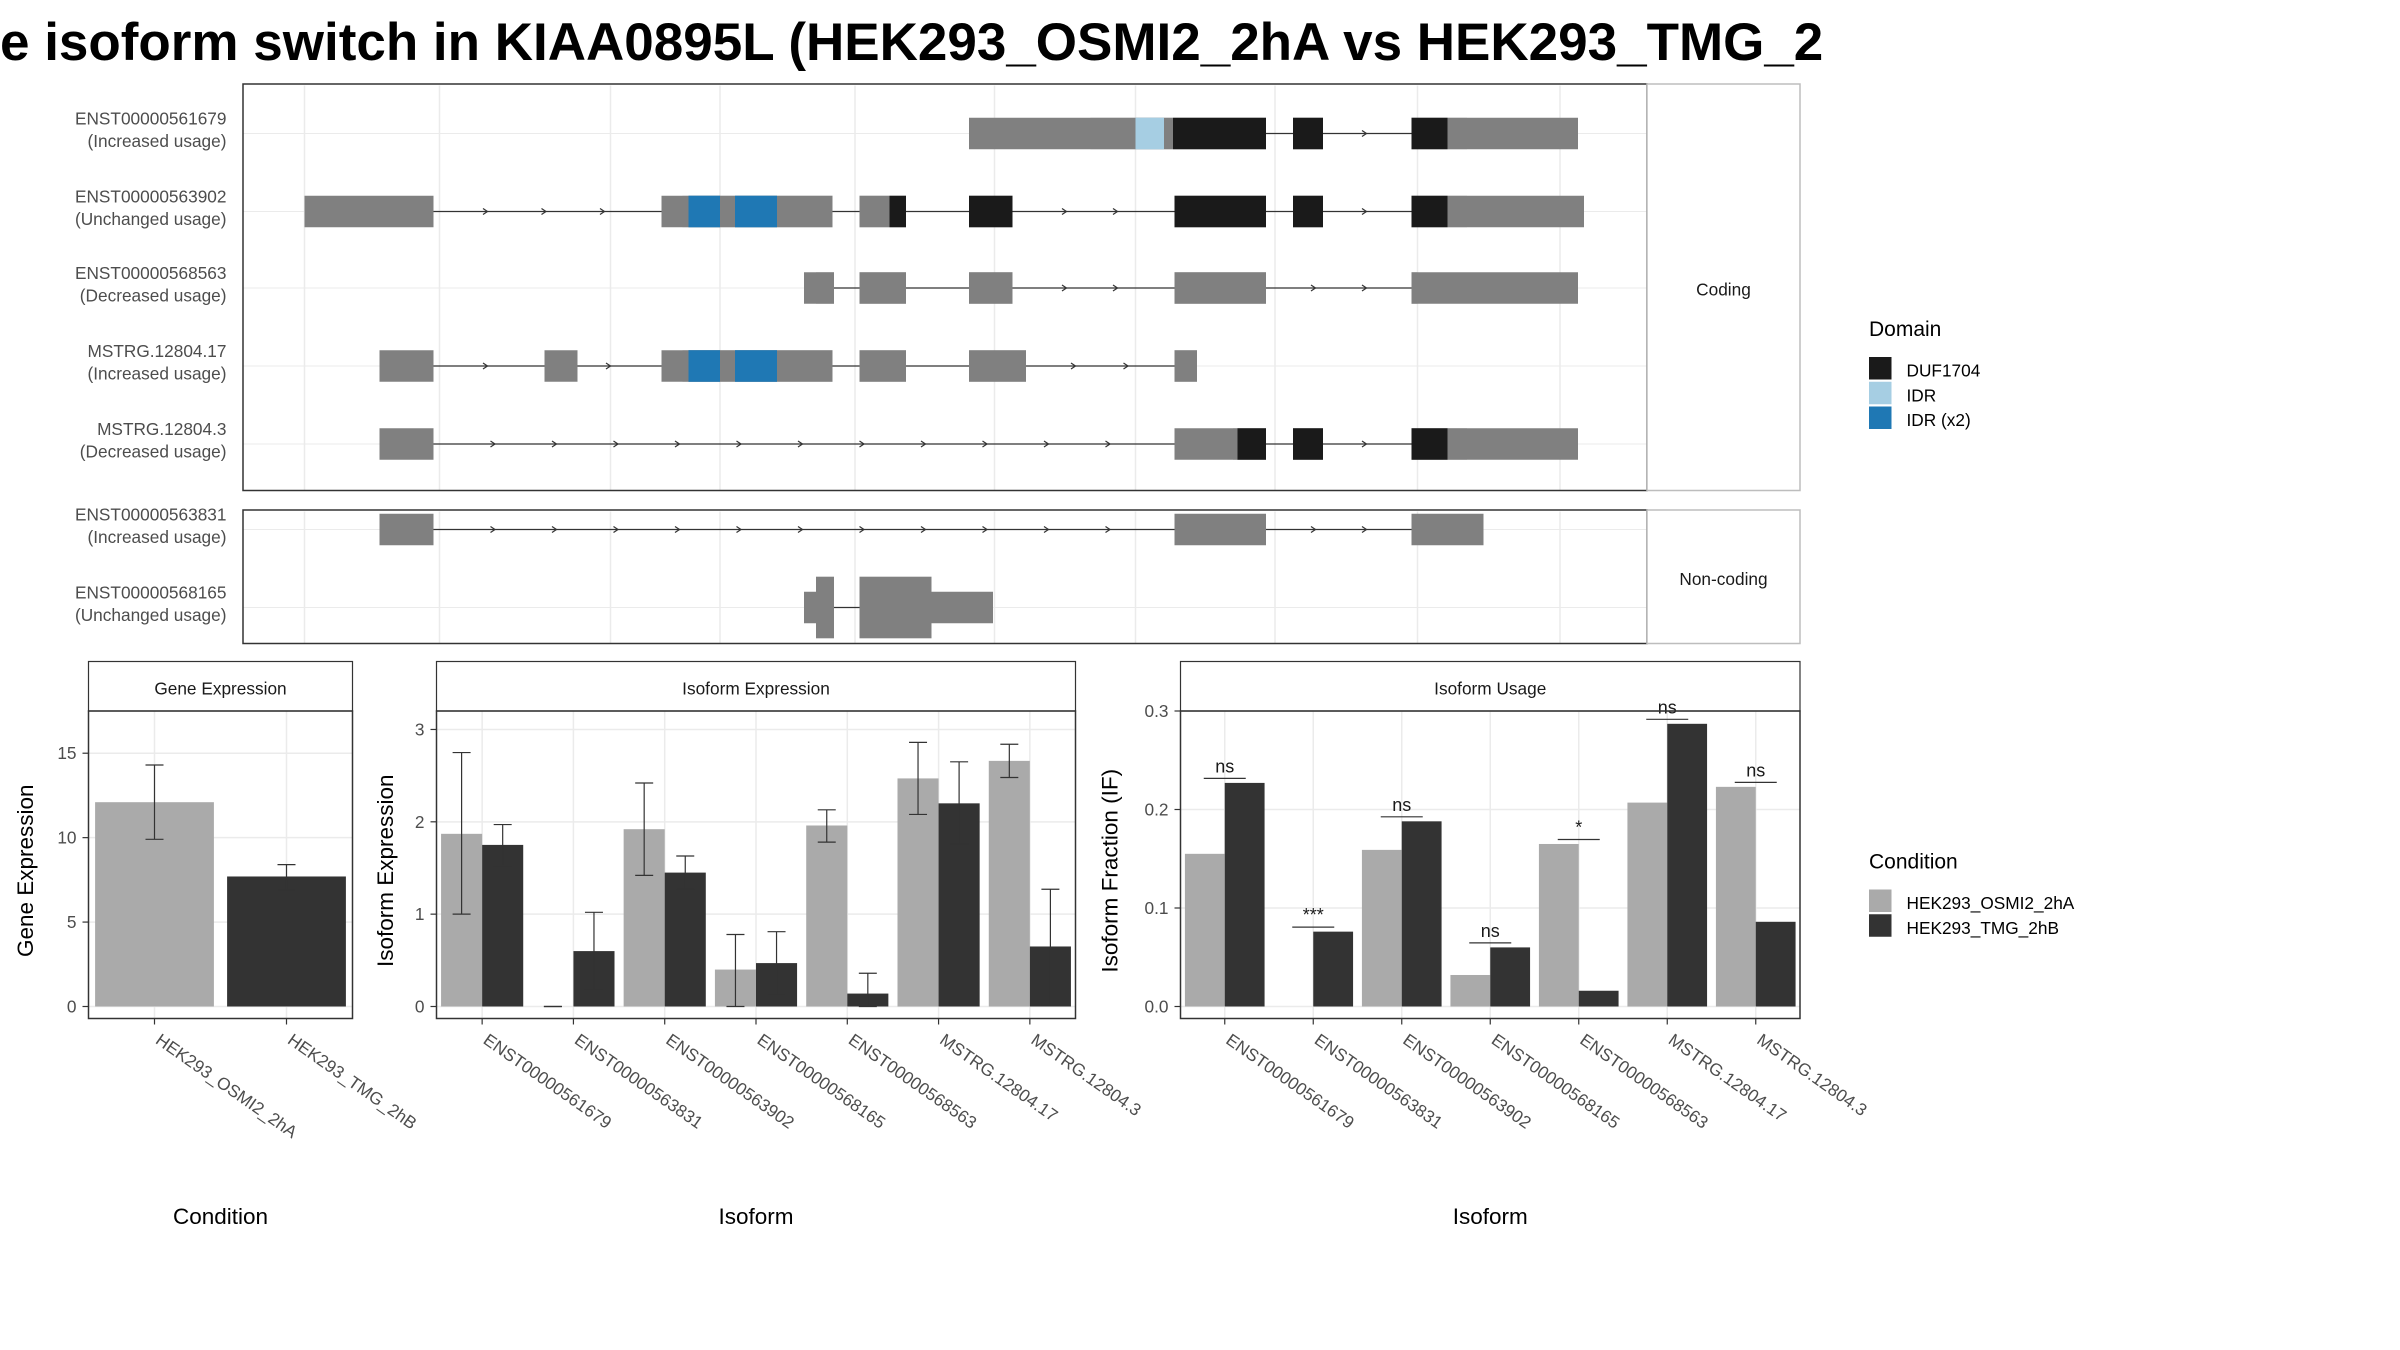  What do you see at coordinates (1983, 928) in the screenshot?
I see `legend-condition-label: HEK293_TMG_2hB` at bounding box center [1983, 928].